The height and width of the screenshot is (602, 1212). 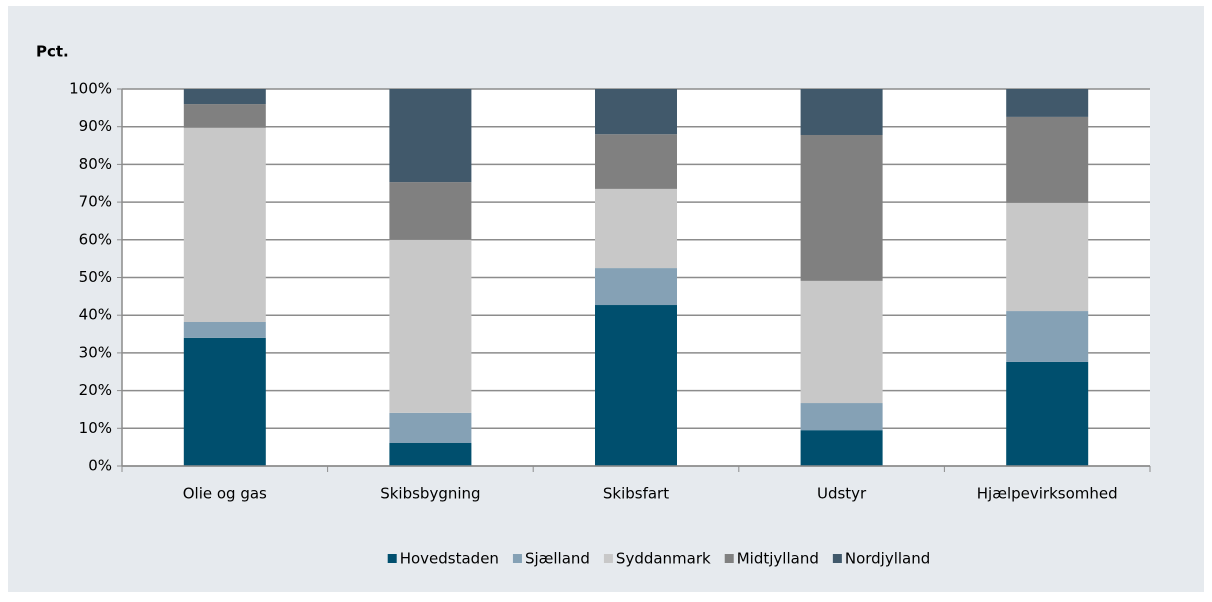 What do you see at coordinates (95, 390) in the screenshot?
I see `y-tick-label: 20%` at bounding box center [95, 390].